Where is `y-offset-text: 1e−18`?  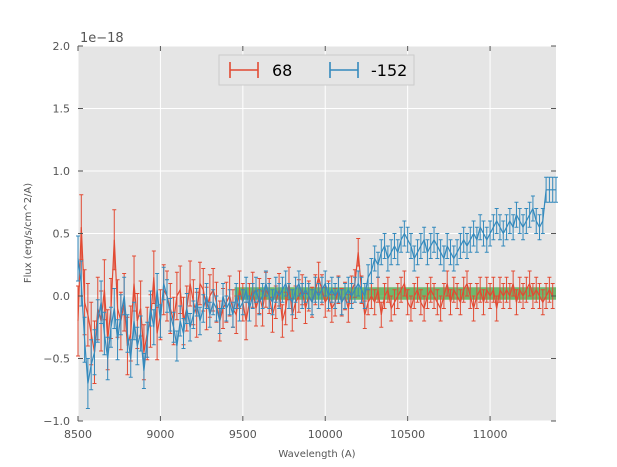 y-offset-text: 1e−18 is located at coordinates (102, 38).